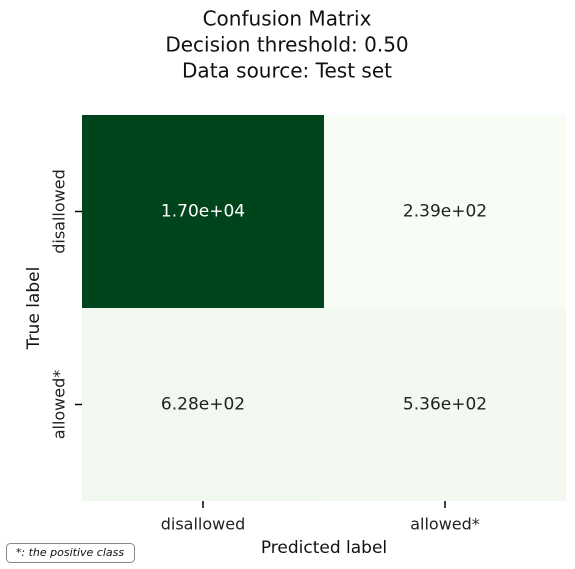  I want to click on cell-label: 1.70e+04, so click(203, 212).